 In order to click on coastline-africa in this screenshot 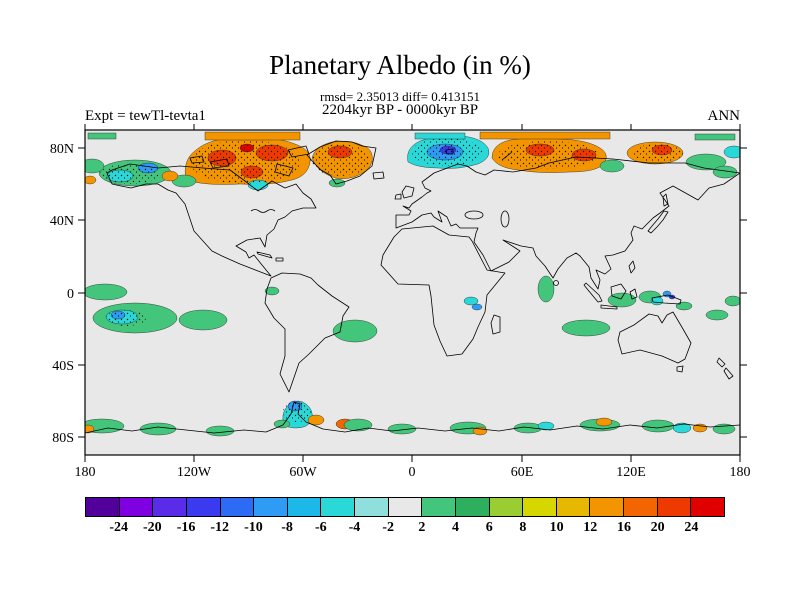, I will do `click(443, 291)`.